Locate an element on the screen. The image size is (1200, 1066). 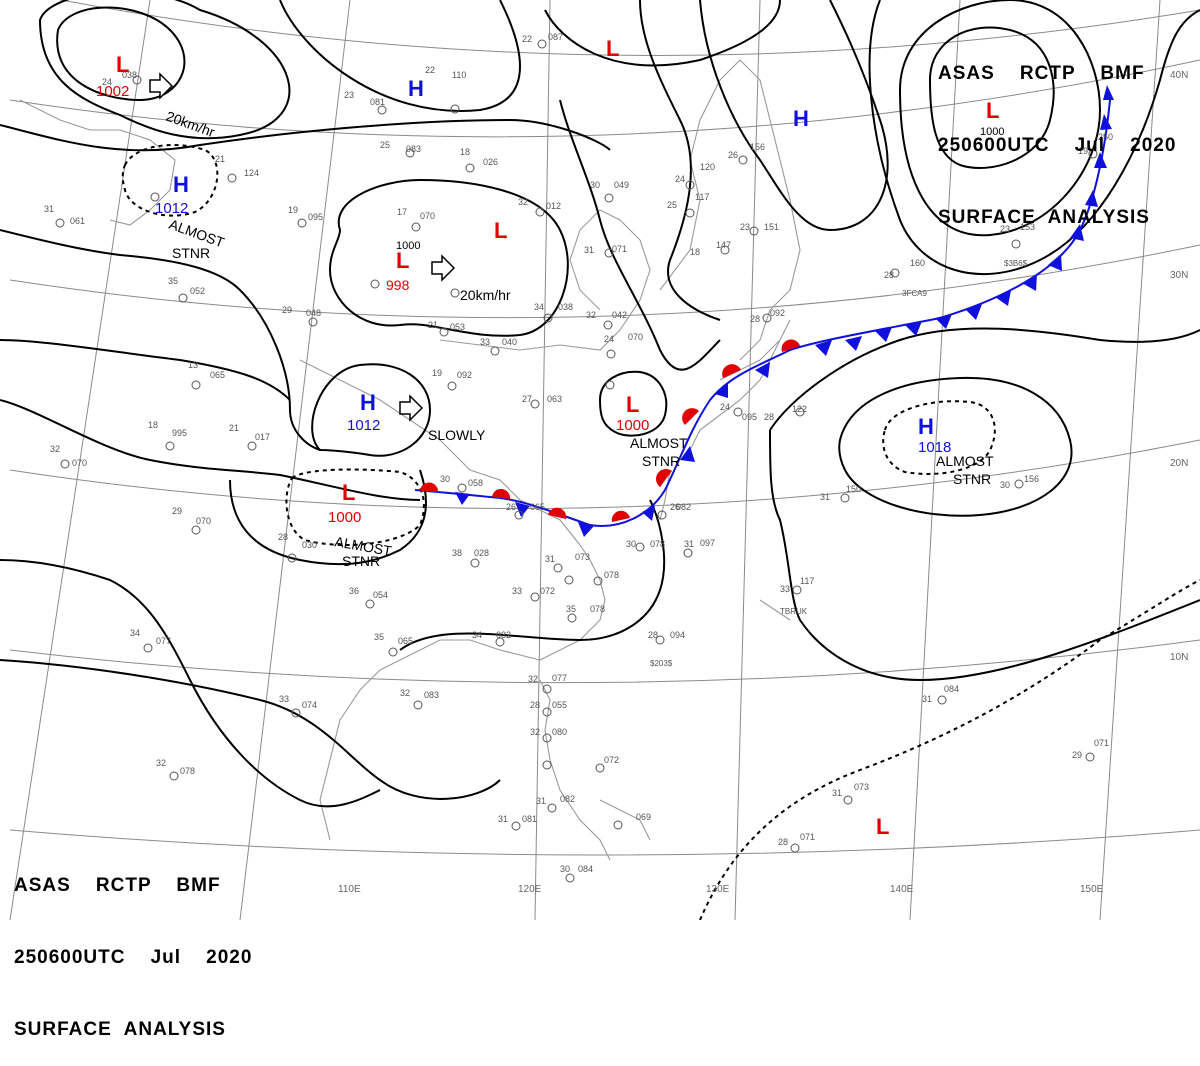
high-center-value: 1012 is located at coordinates (171, 208).